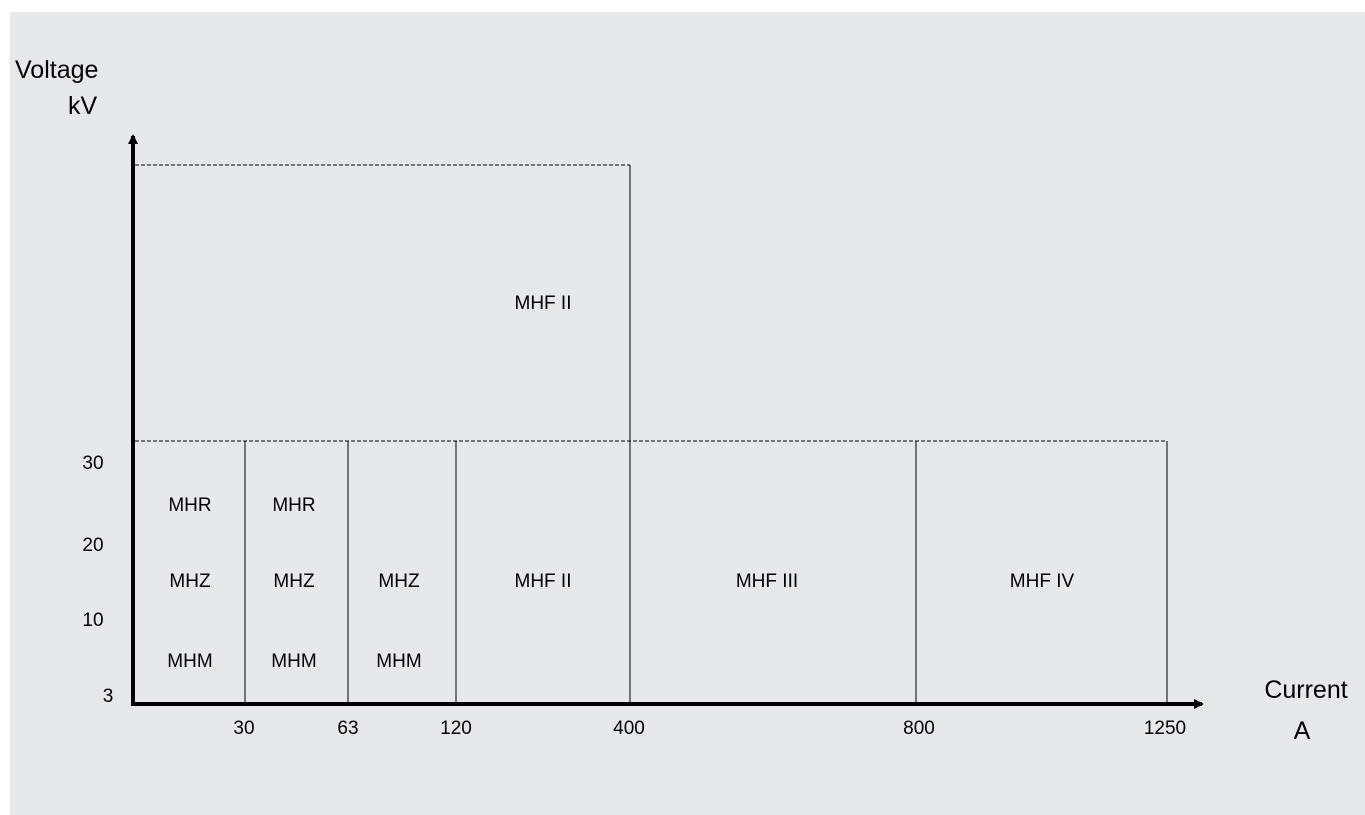 The width and height of the screenshot is (1365, 815). Describe the element at coordinates (398, 661) in the screenshot. I see `region-col3-bot-label: MHM` at that location.